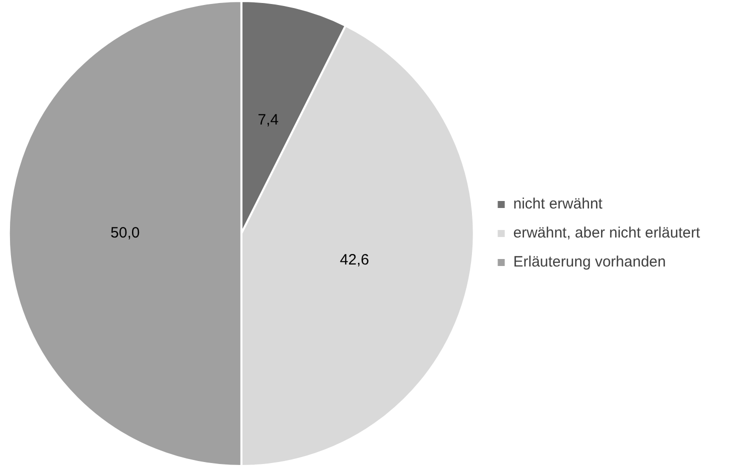  I want to click on data-label: 50,0, so click(125, 233).